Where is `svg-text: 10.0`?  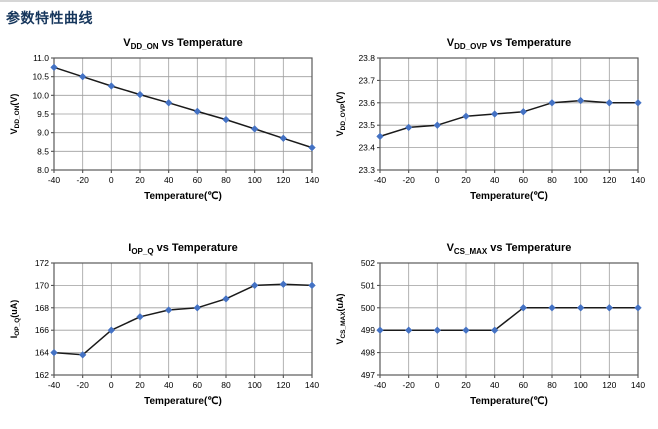 svg-text: 10.0 is located at coordinates (40, 95).